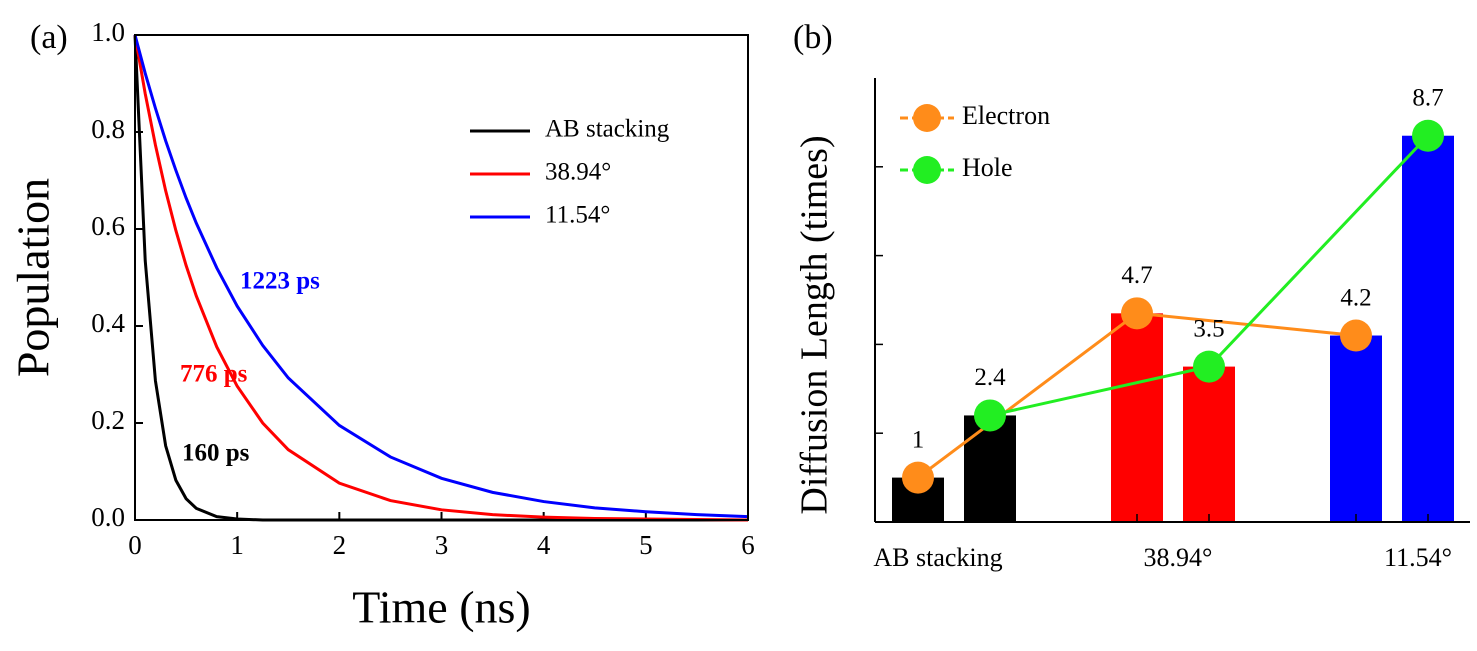  What do you see at coordinates (578, 172) in the screenshot?
I see `legend-label: 38.94°` at bounding box center [578, 172].